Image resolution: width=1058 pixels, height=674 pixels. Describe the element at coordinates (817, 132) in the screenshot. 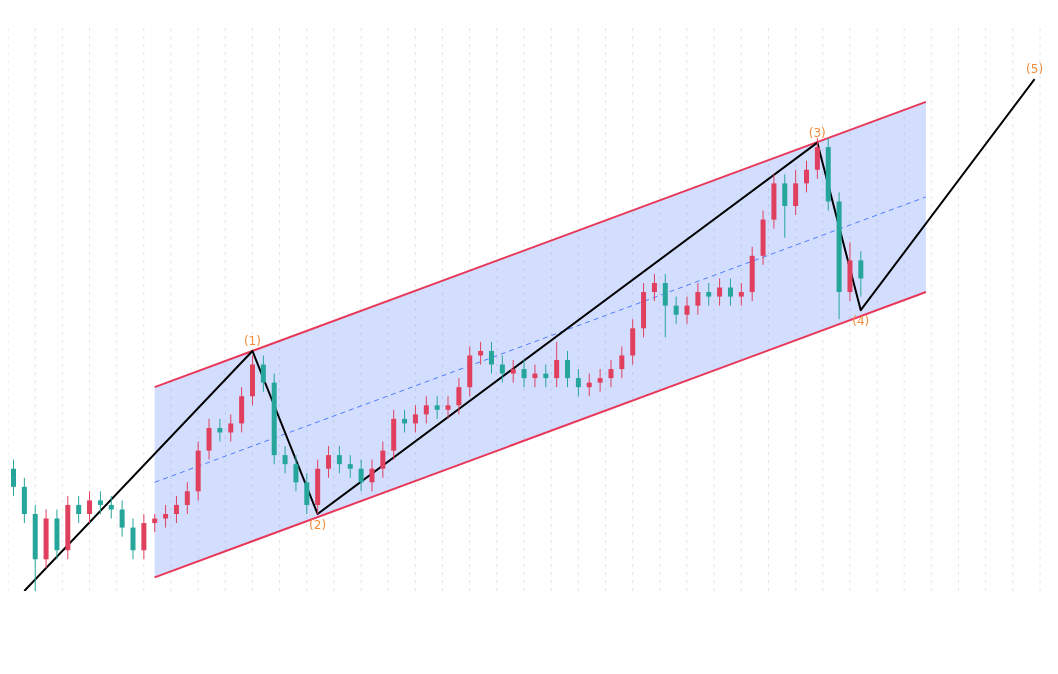

I see `annotation: (3)` at that location.